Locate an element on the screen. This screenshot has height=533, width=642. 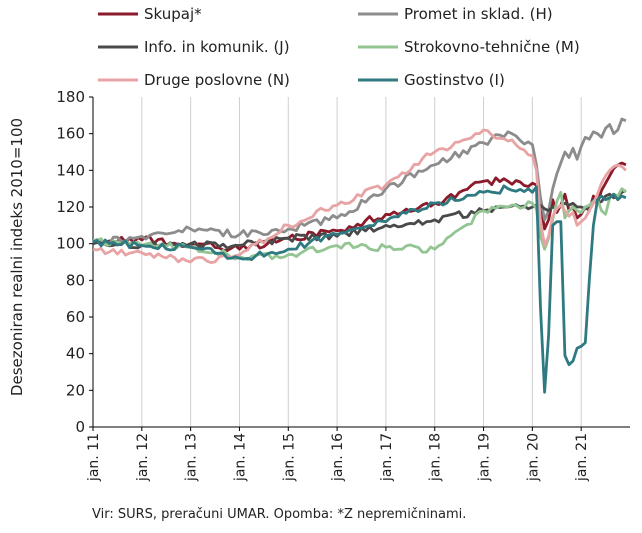
x-tick-label: jan. 13 is located at coordinates (192, 457).